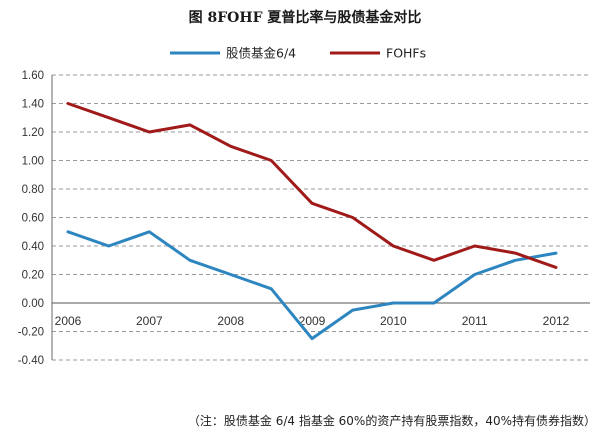  What do you see at coordinates (33, 190) in the screenshot?
I see `y-tick-label: 0.80` at bounding box center [33, 190].